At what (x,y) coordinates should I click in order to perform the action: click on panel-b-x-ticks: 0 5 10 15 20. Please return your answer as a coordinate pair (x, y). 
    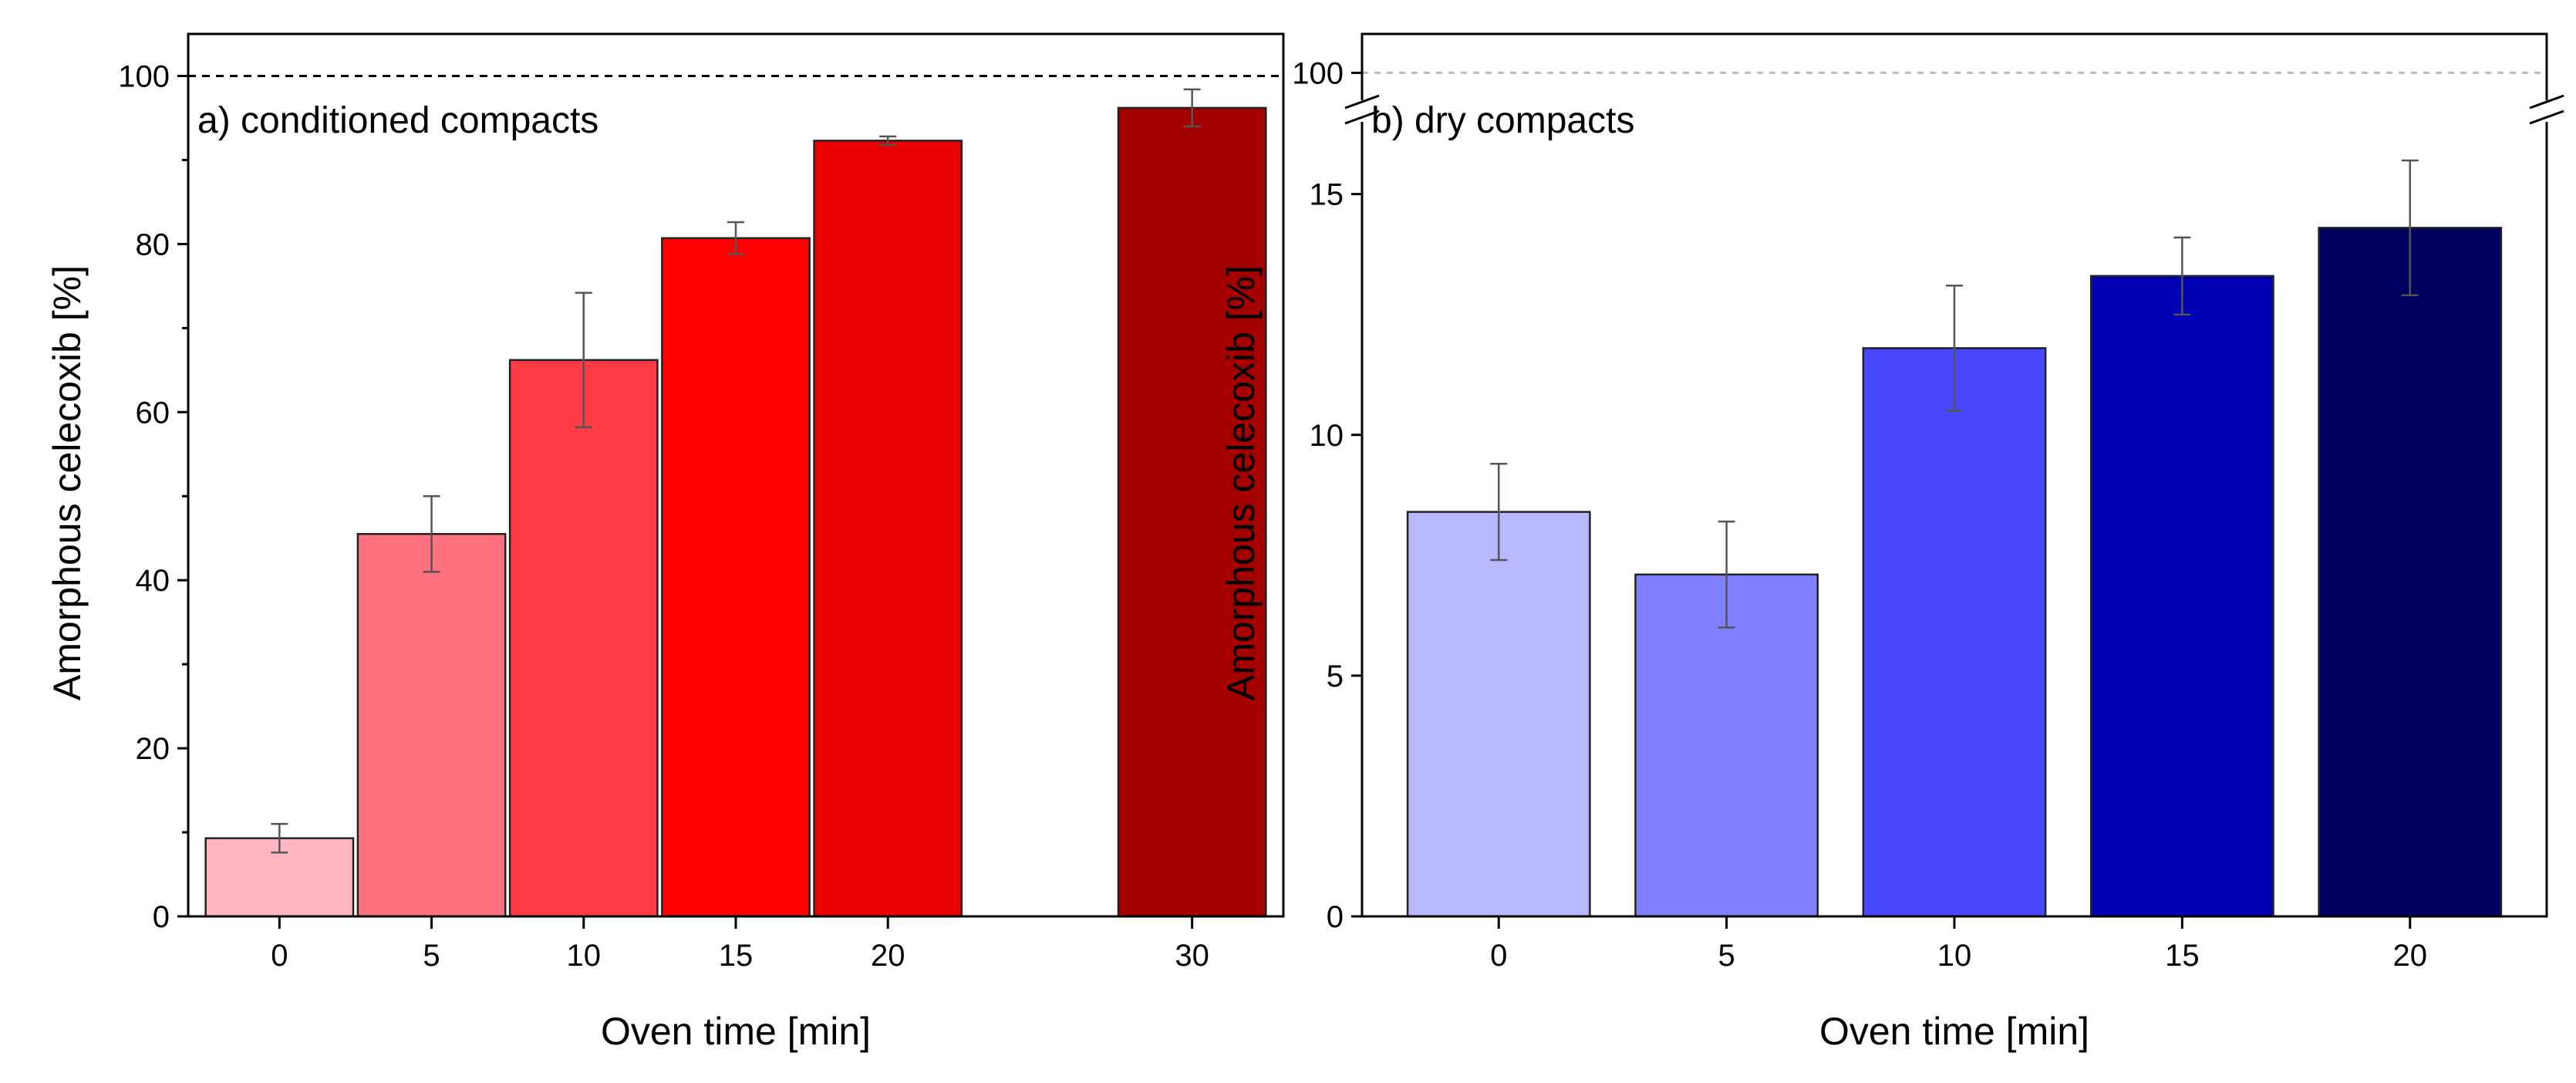
    Looking at the image, I should click on (1958, 945).